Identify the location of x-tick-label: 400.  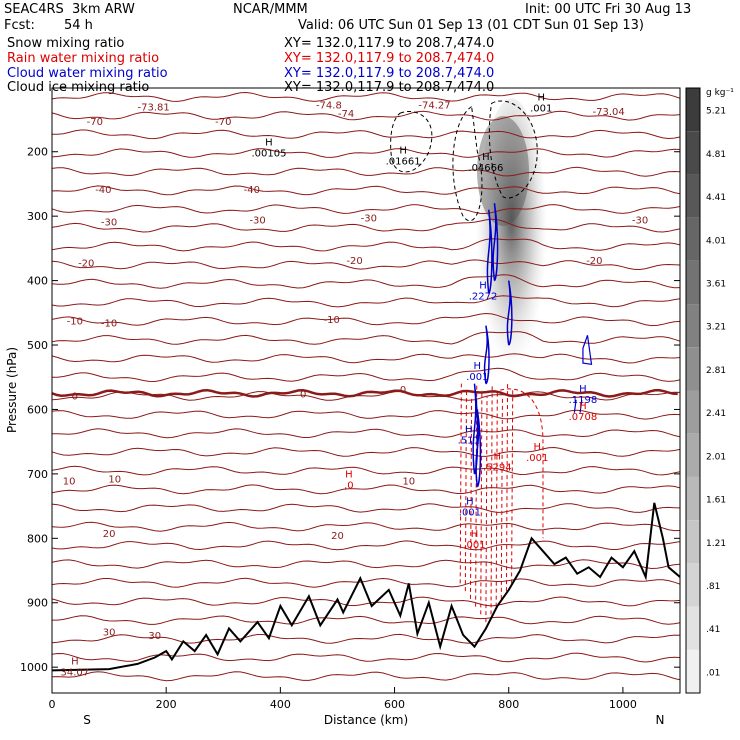
(280, 704).